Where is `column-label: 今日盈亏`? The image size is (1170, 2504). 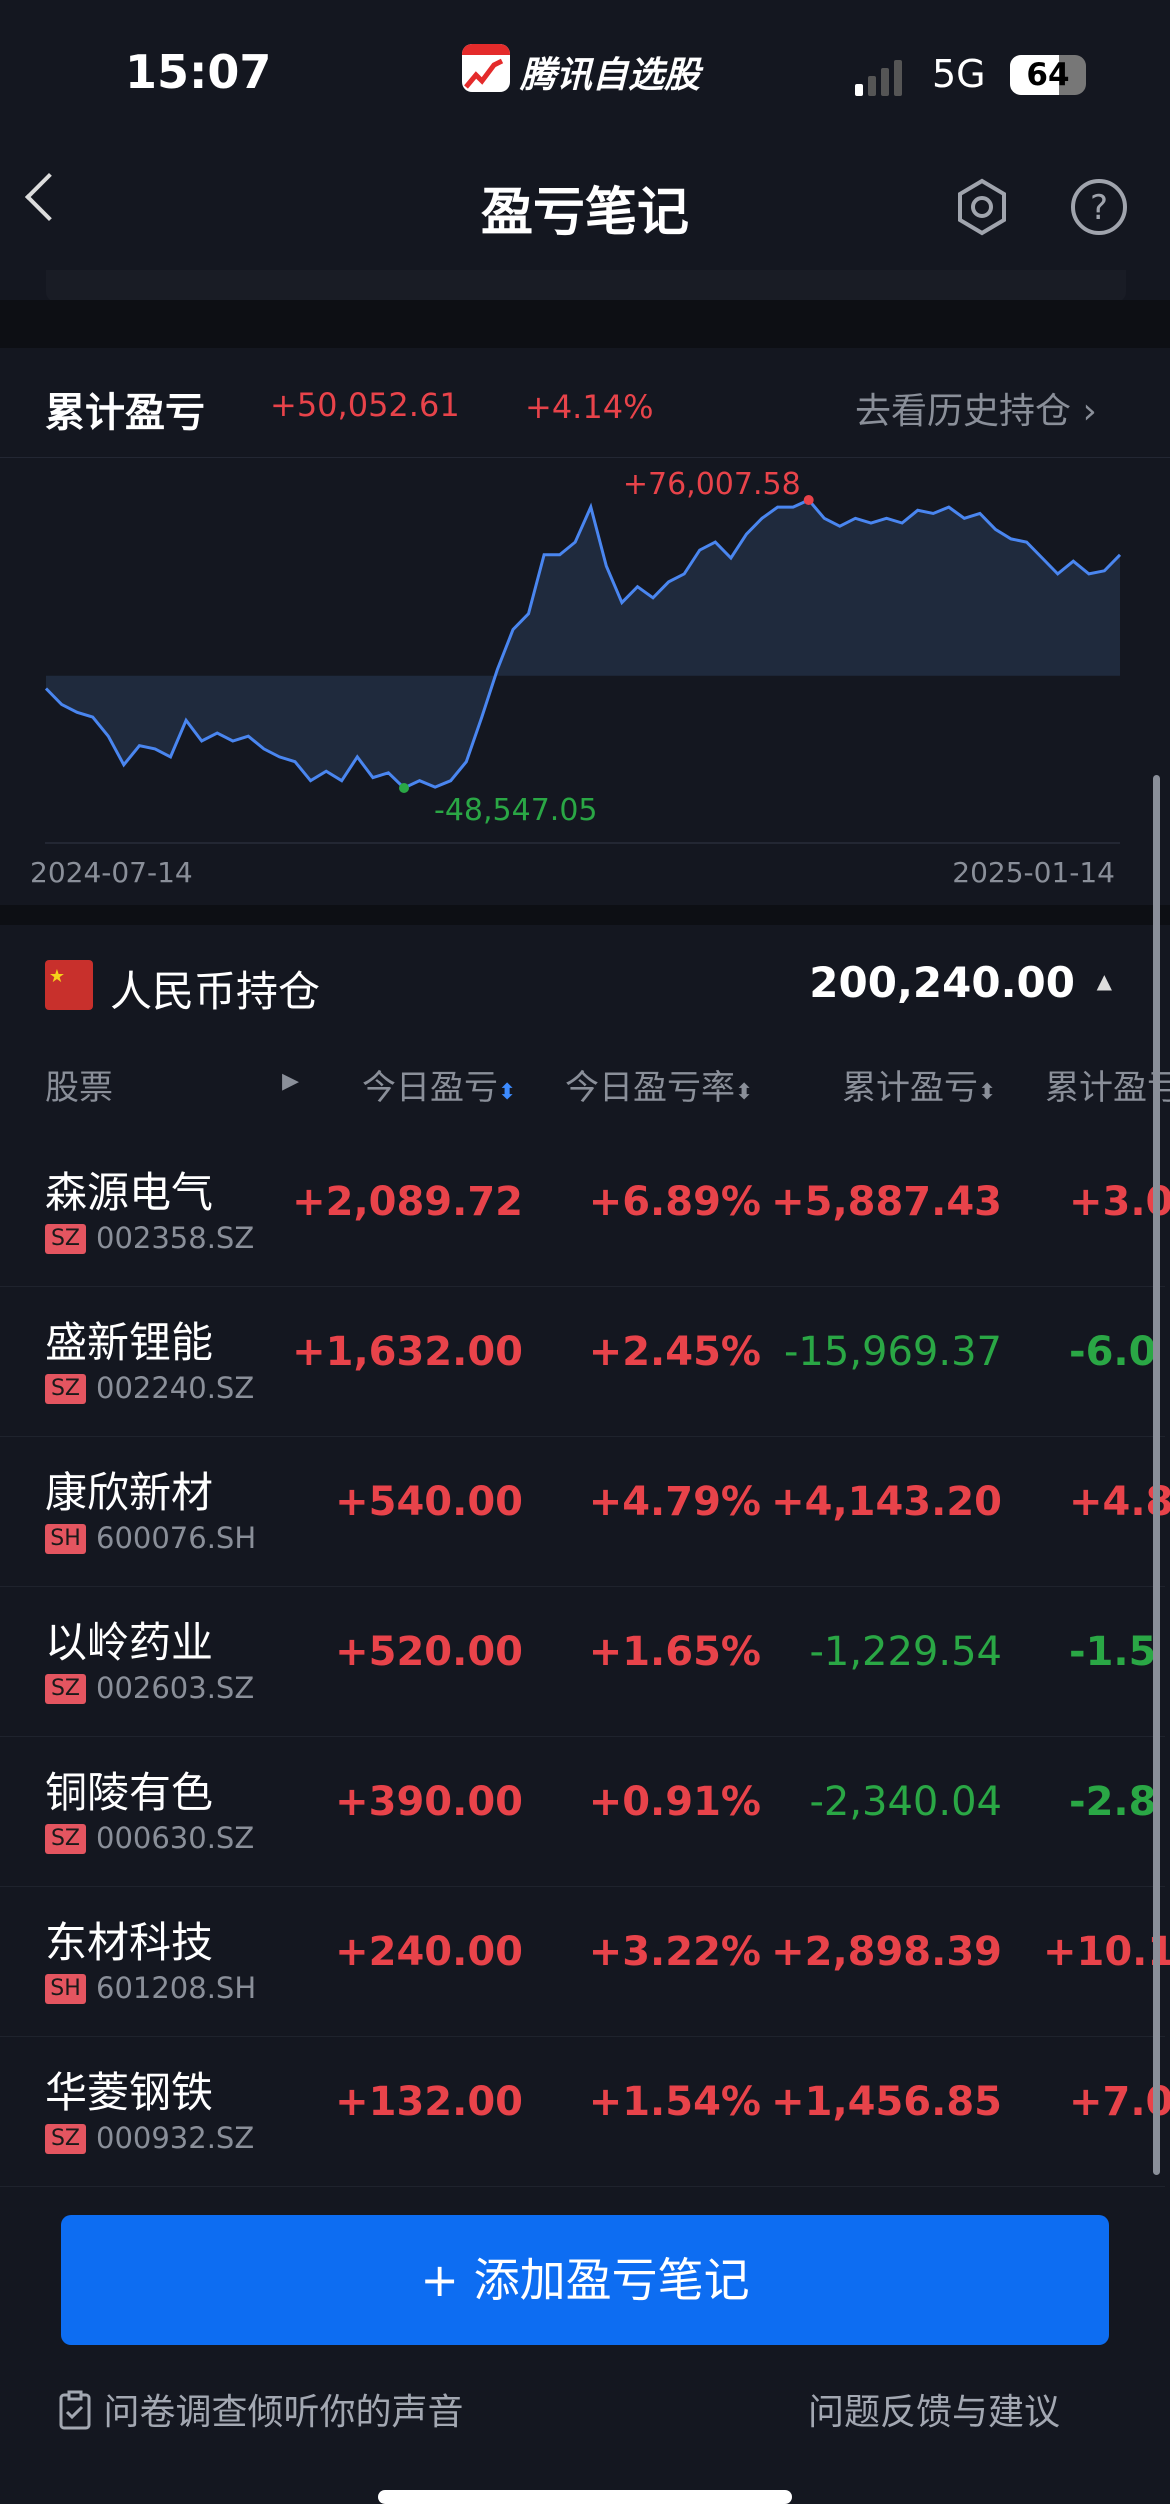
column-label: 今日盈亏 is located at coordinates (430, 1088).